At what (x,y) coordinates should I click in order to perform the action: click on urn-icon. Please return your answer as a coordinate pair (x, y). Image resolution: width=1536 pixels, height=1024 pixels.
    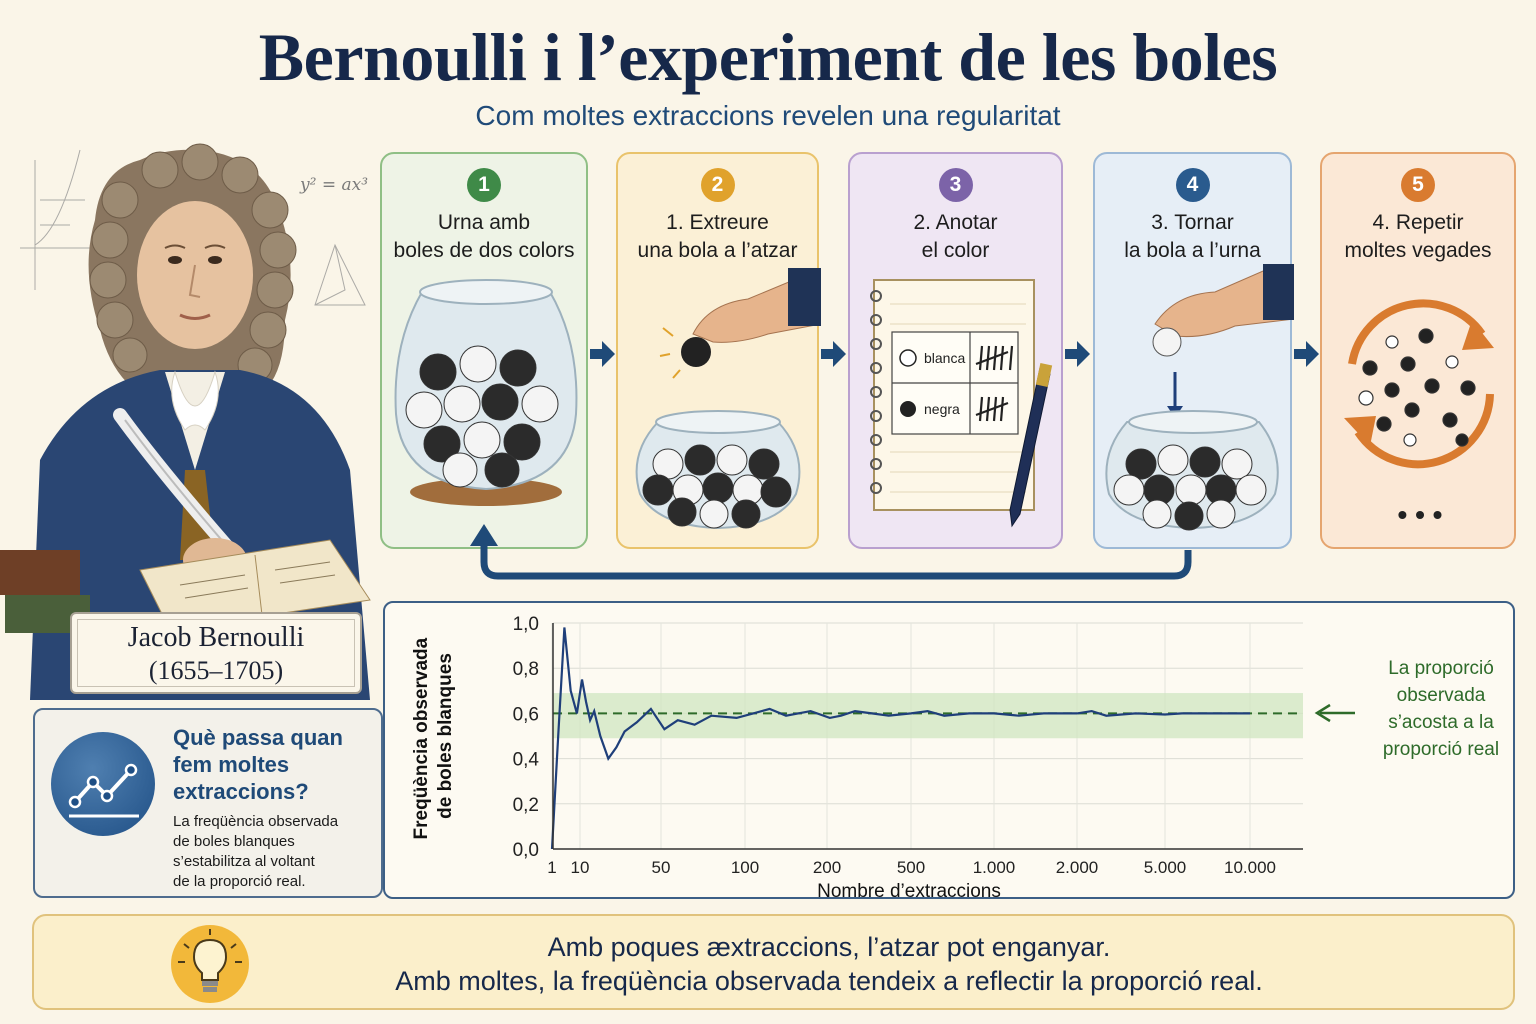
    Looking at the image, I should click on (486, 392).